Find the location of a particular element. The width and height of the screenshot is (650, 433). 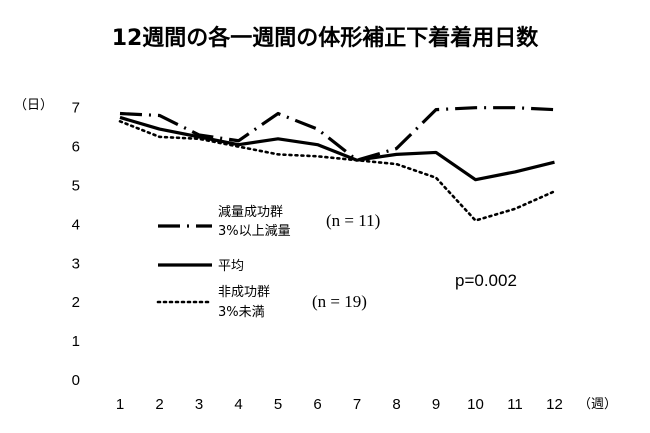

legend-nonsuccess-n: (n = 19) is located at coordinates (339, 301).